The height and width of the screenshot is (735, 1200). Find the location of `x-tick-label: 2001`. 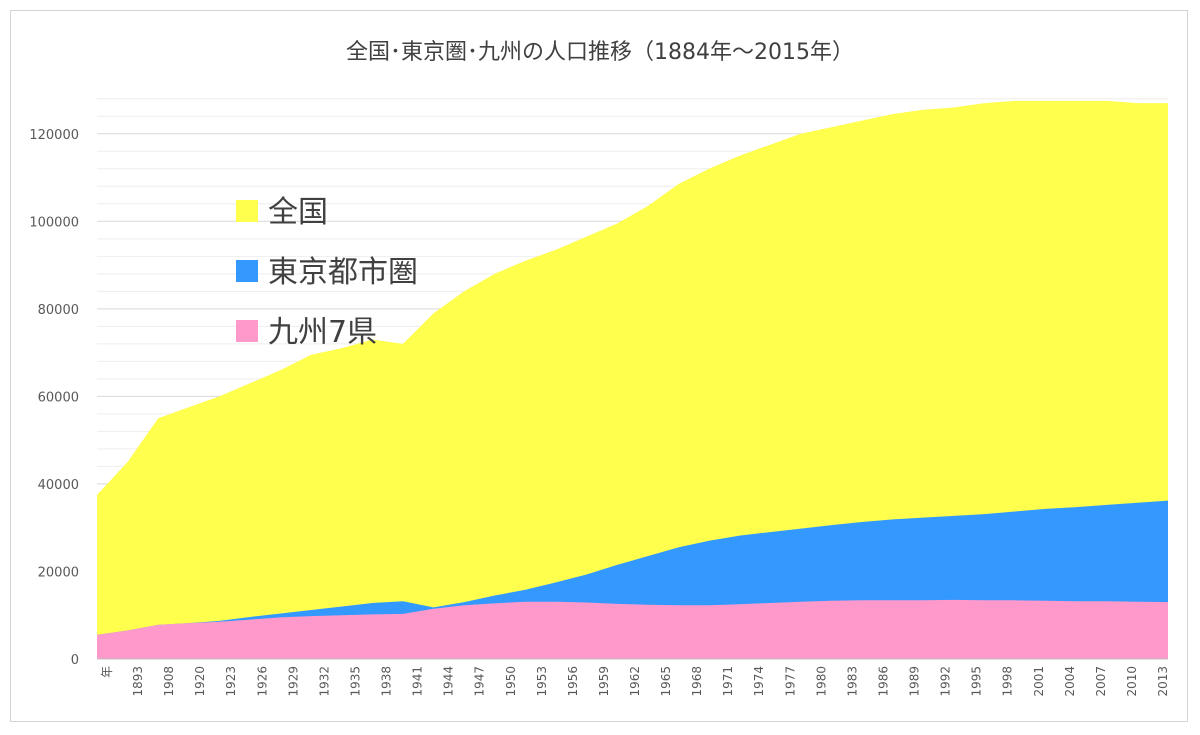

x-tick-label: 2001 is located at coordinates (1039, 681).